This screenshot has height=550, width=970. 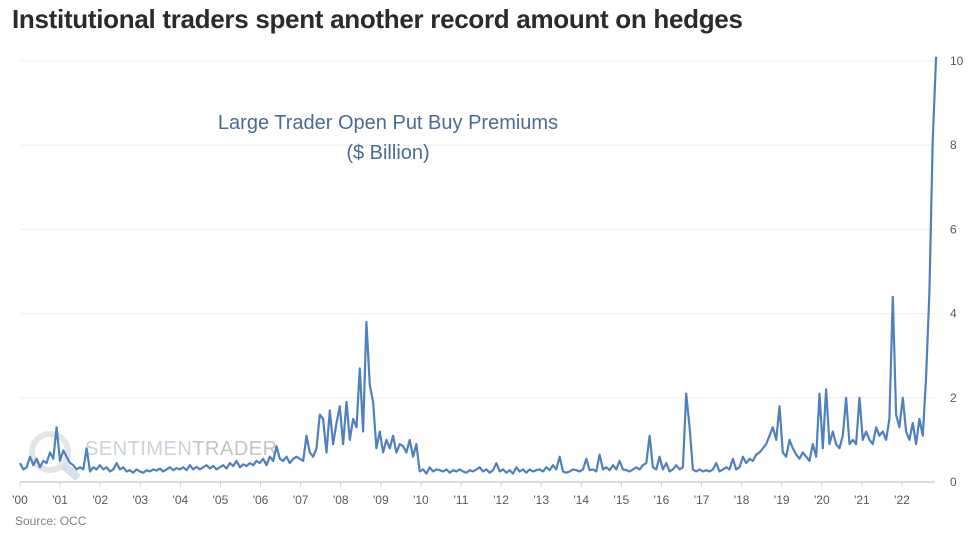 What do you see at coordinates (953, 398) in the screenshot?
I see `y-tick-label: 2` at bounding box center [953, 398].